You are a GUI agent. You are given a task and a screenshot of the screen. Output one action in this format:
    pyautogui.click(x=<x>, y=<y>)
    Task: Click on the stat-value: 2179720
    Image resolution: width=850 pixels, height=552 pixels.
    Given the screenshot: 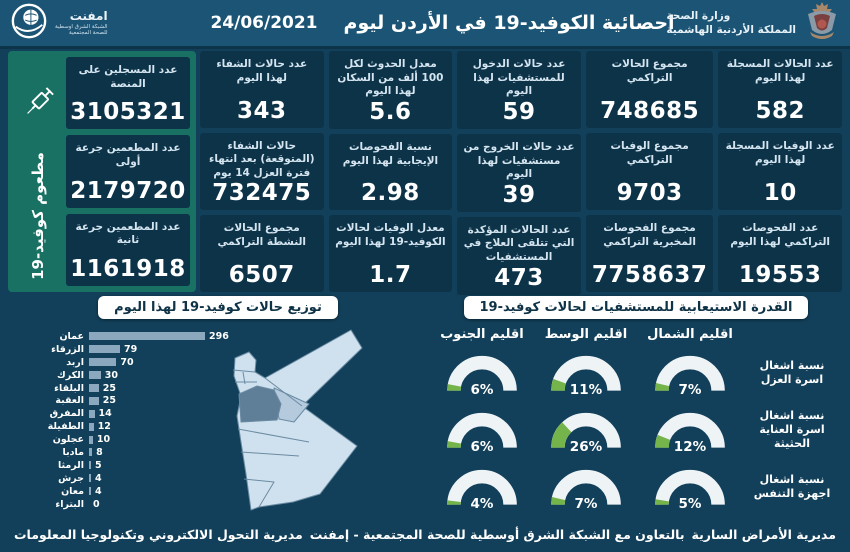 What is the action you would take?
    pyautogui.click(x=128, y=190)
    